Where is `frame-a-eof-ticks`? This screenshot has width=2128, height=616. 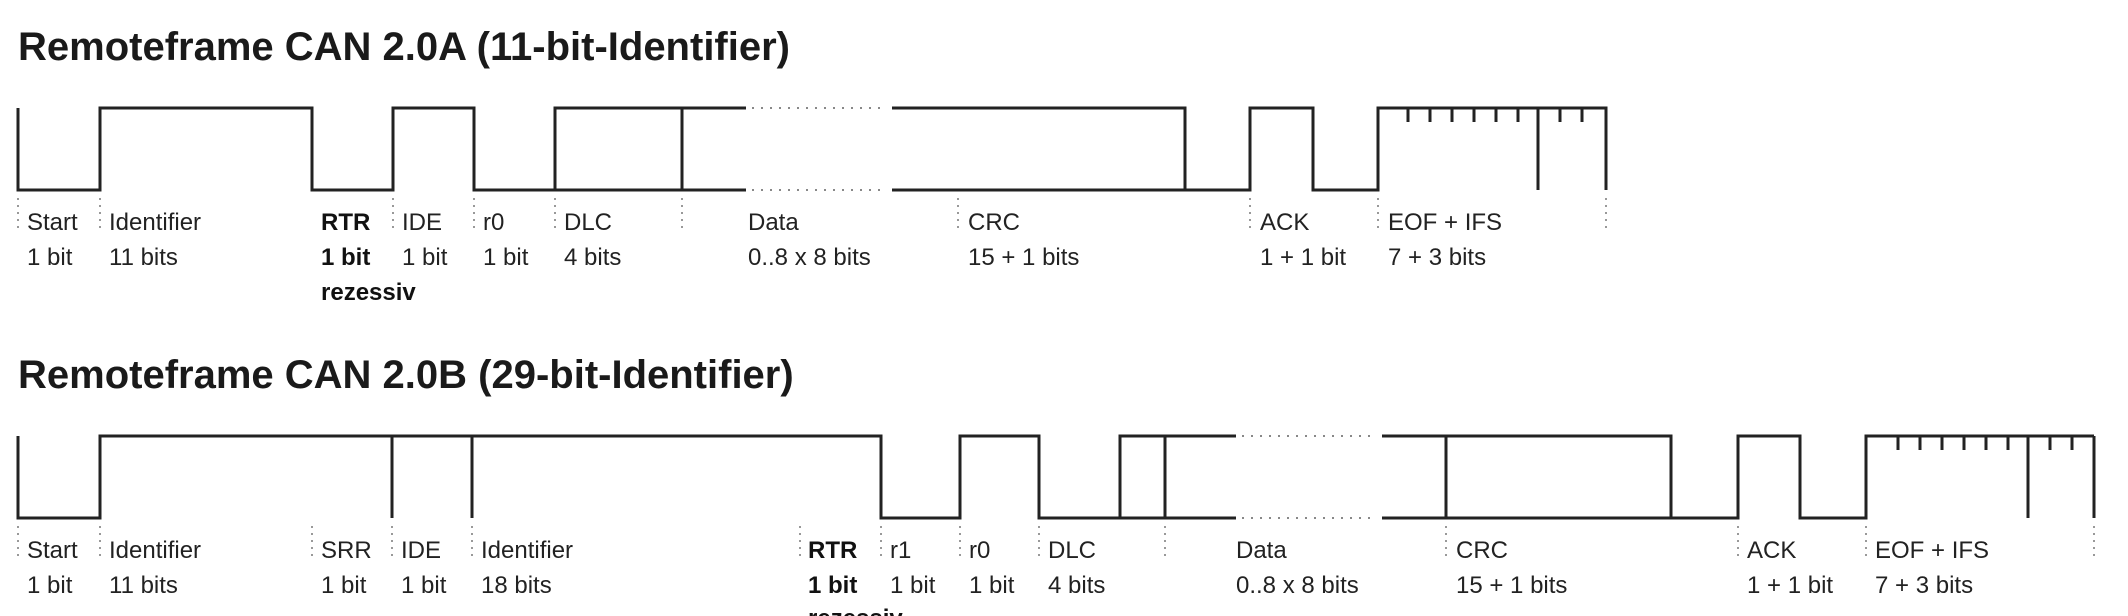 frame-a-eof-ticks is located at coordinates (1495, 115).